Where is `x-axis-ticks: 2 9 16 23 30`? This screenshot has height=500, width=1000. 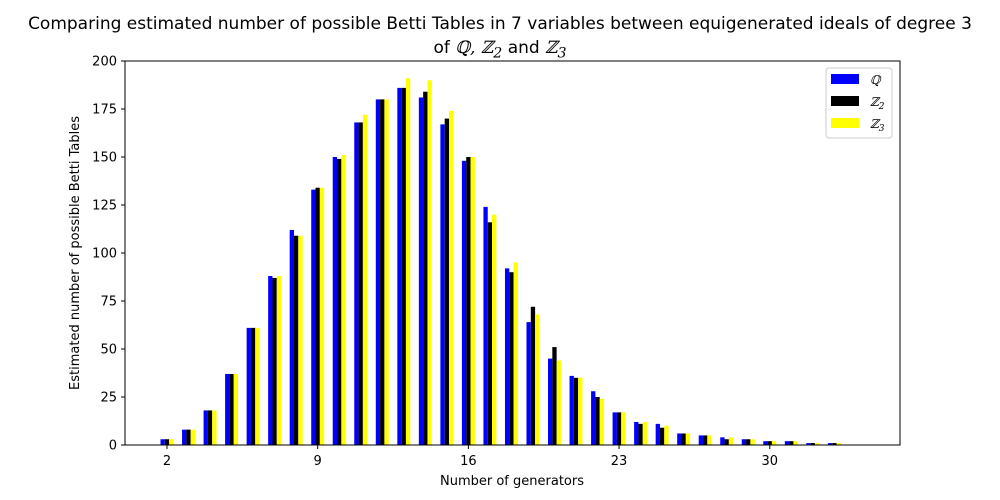 x-axis-ticks: 2 9 16 23 30 is located at coordinates (470, 457).